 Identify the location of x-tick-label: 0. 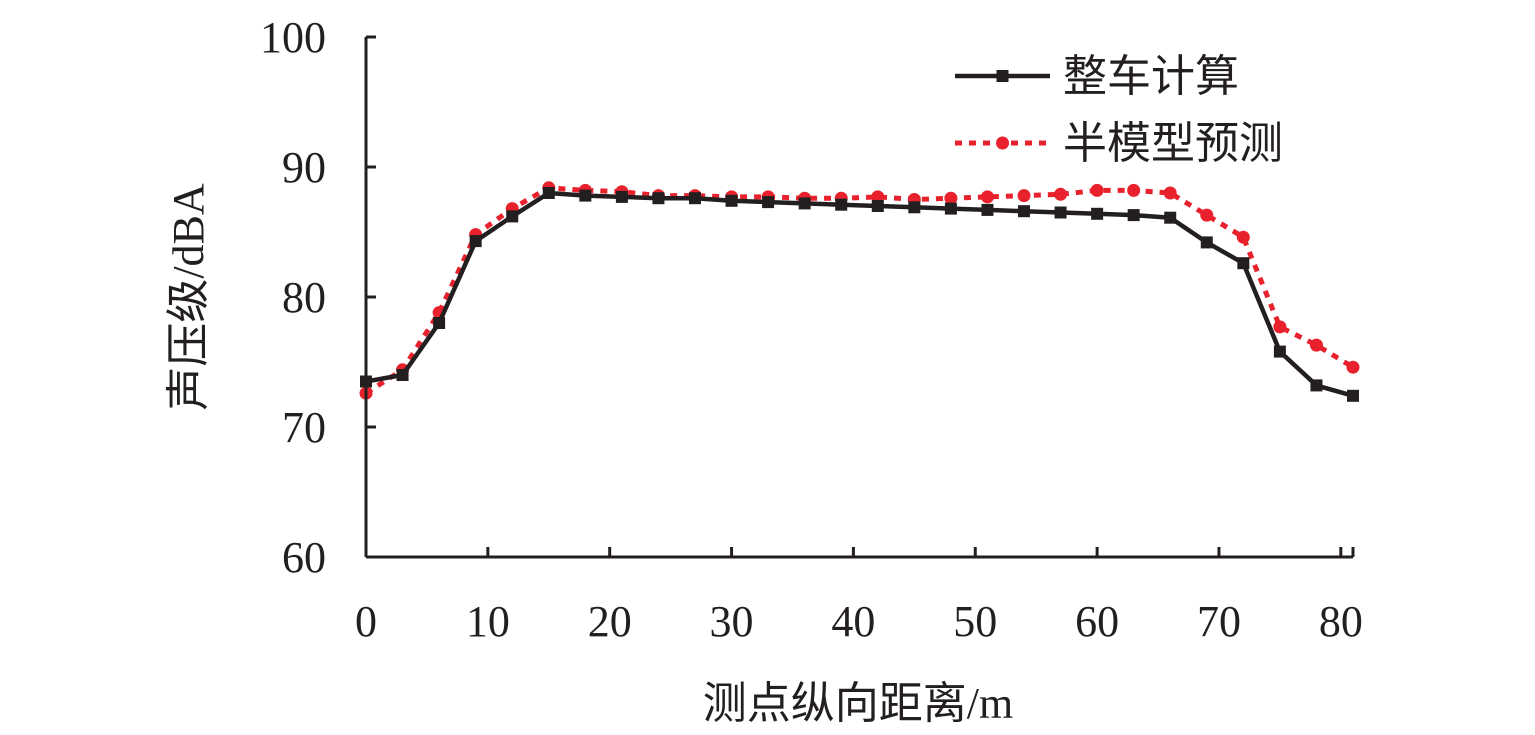
(366, 621).